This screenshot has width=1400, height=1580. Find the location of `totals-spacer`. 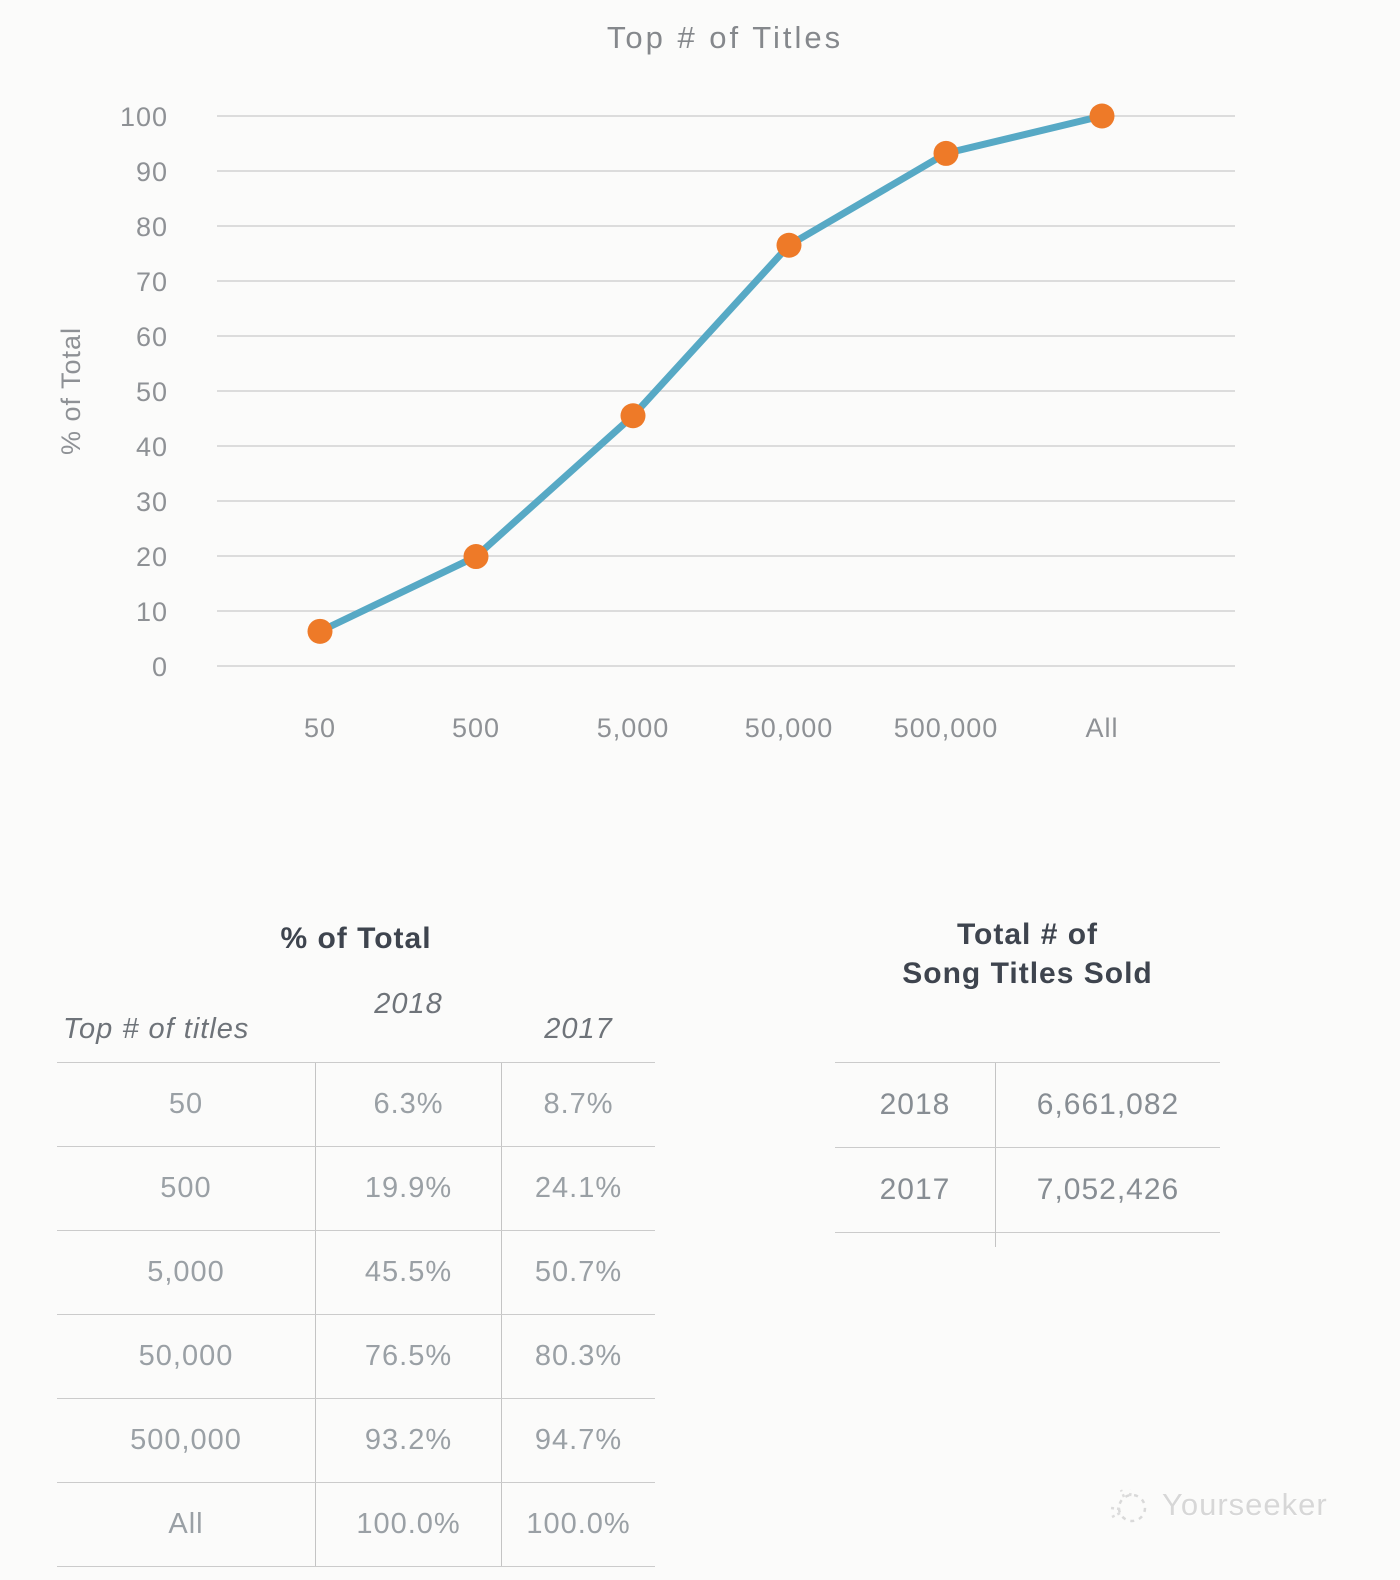

totals-spacer is located at coordinates (1027, 1027).